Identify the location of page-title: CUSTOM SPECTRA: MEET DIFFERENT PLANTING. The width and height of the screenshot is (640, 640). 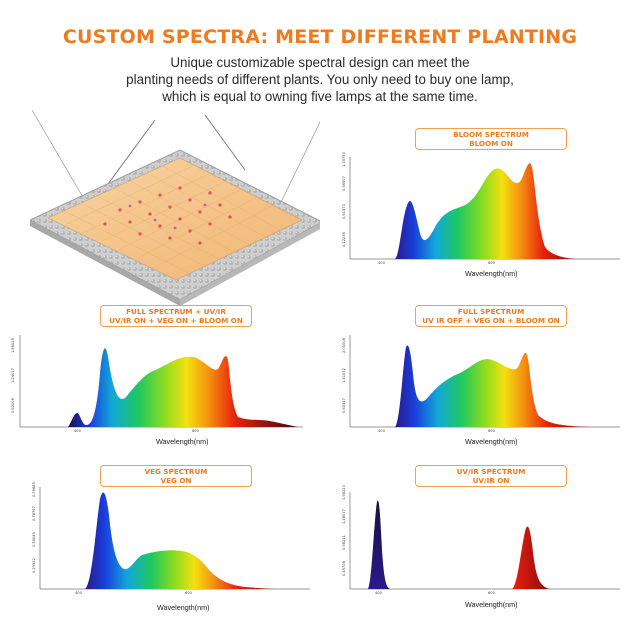
(320, 37).